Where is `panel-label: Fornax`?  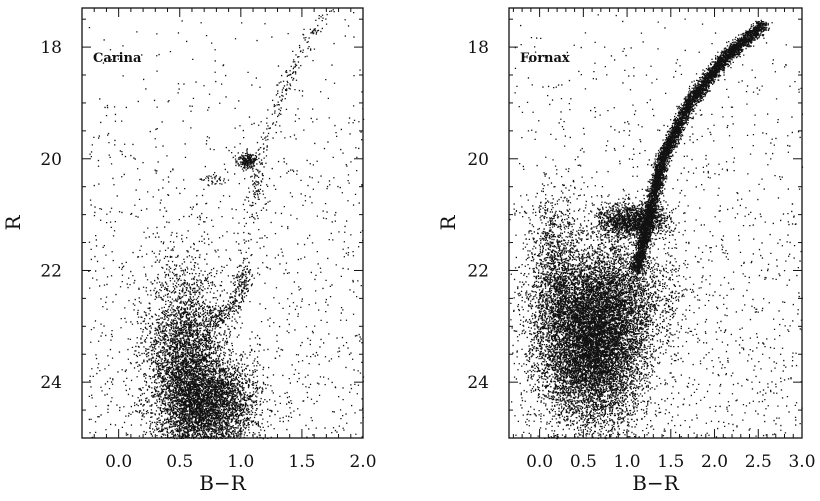
panel-label: Fornax is located at coordinates (545, 58).